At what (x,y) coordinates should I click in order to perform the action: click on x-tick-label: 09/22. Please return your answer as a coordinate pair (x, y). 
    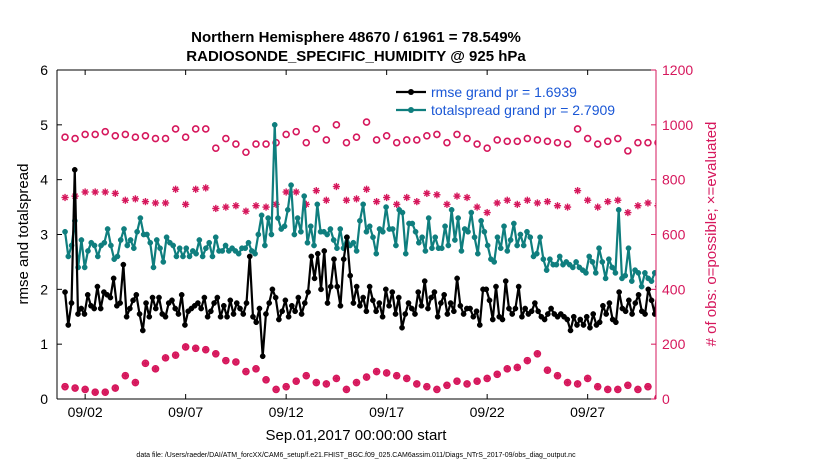
    Looking at the image, I should click on (487, 412).